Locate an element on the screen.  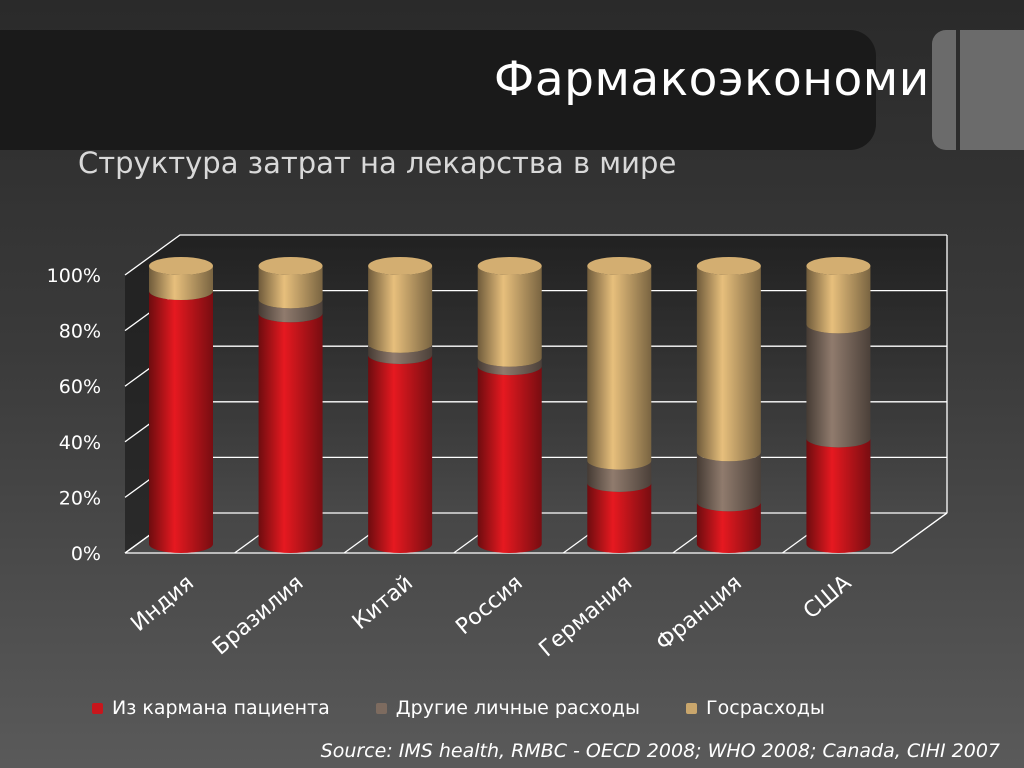
y-tick-label: 80% is located at coordinates (80, 332).